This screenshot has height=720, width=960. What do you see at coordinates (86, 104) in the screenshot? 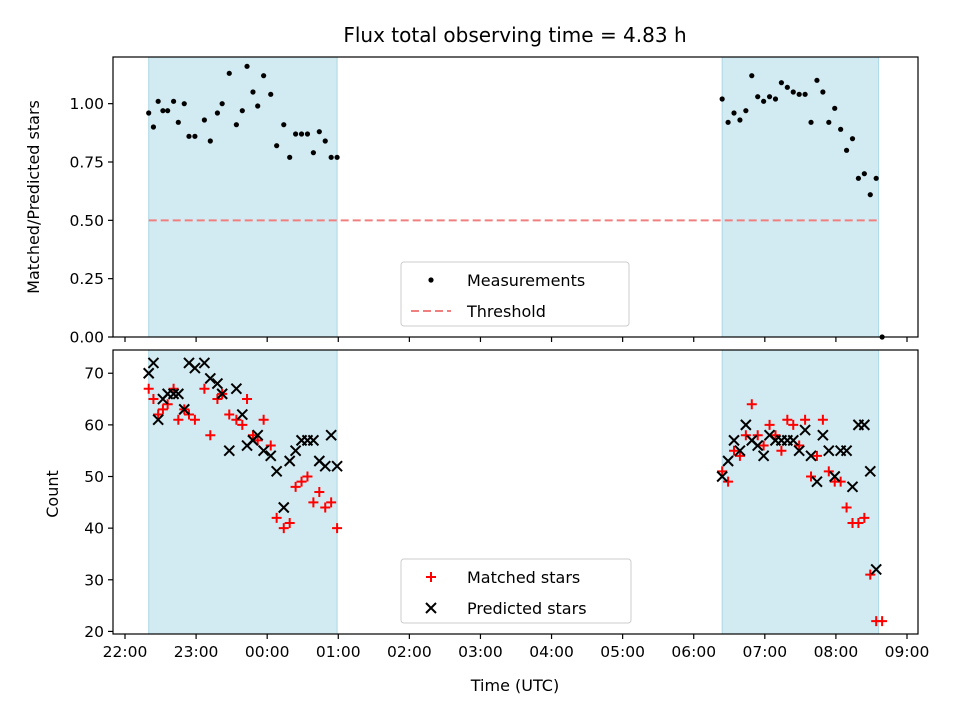
I see `top-y-tick-label: 1.00` at bounding box center [86, 104].